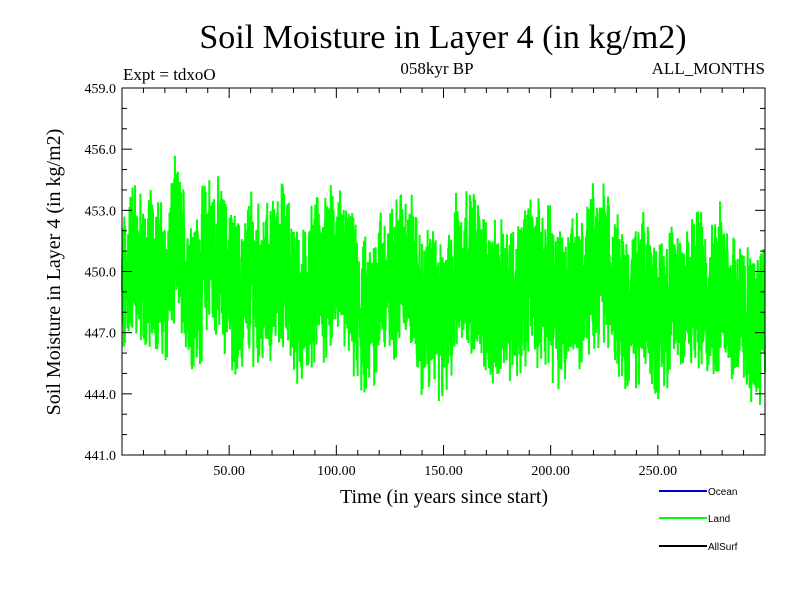 This screenshot has width=800, height=600. What do you see at coordinates (443, 471) in the screenshot?
I see `x-tick-label: 150.00` at bounding box center [443, 471].